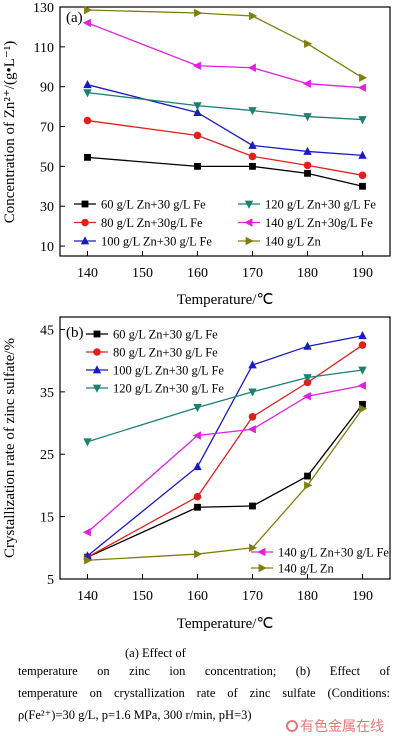  I want to click on legend-label: 100 g/L Zn+30 g/L Fe, so click(156, 242).